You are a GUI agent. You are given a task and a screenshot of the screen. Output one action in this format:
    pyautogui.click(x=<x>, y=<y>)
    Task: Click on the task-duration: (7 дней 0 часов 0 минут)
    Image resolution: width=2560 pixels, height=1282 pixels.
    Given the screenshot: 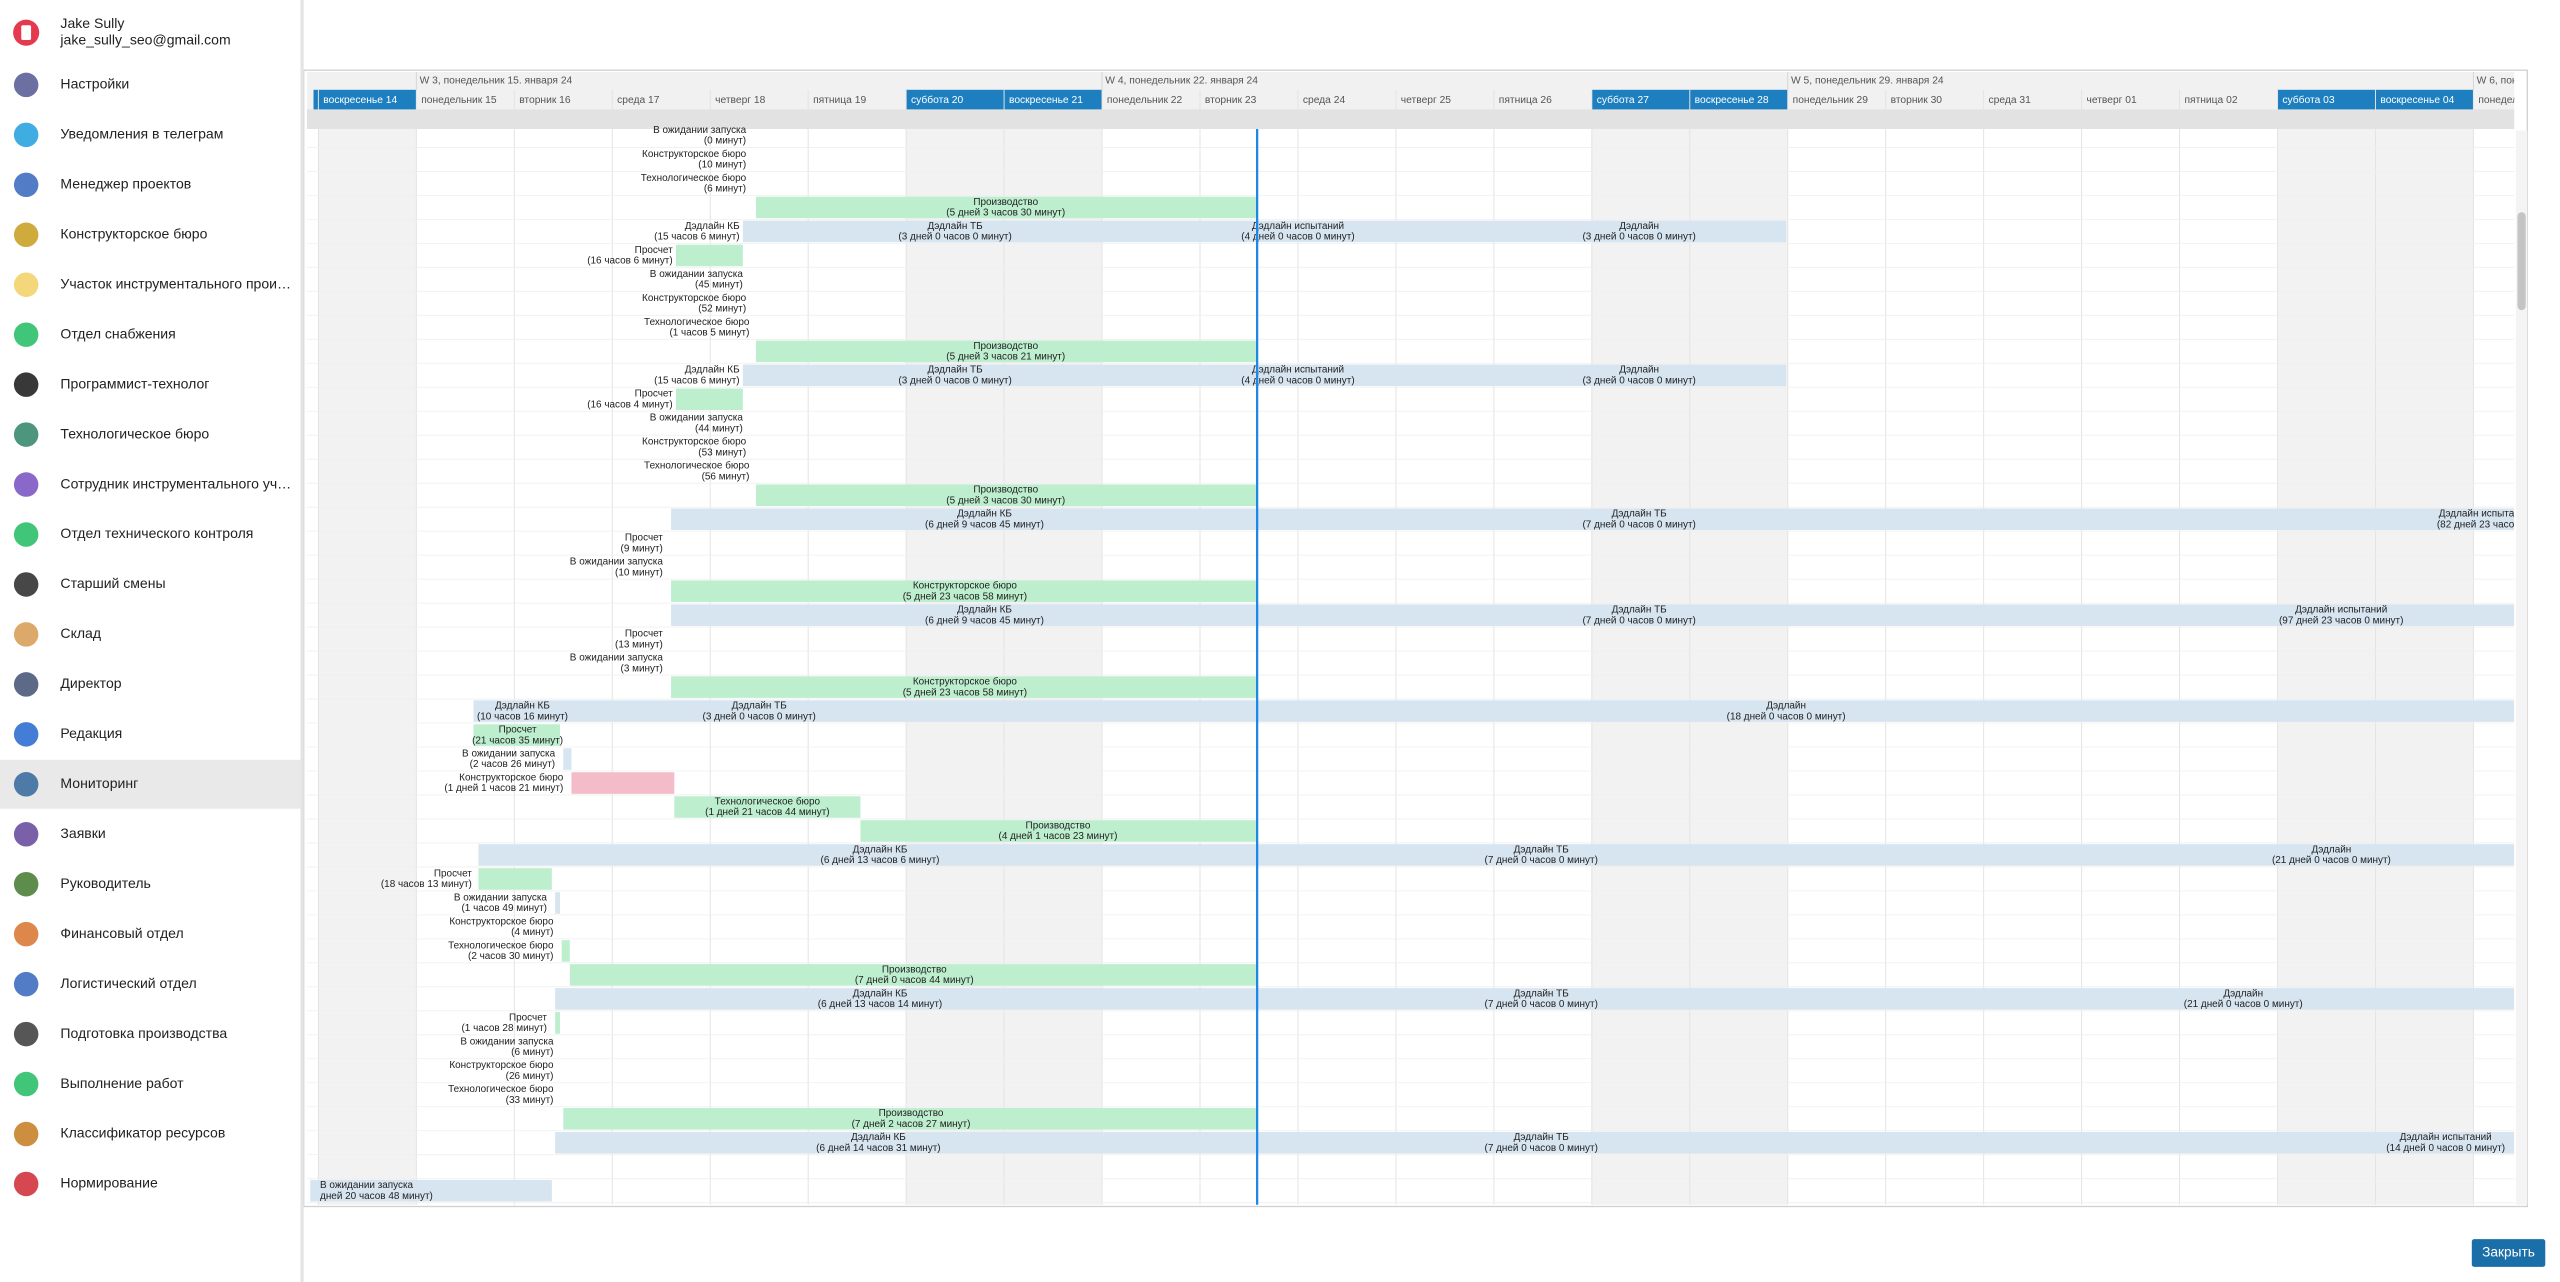 What is the action you would take?
    pyautogui.click(x=1541, y=1004)
    